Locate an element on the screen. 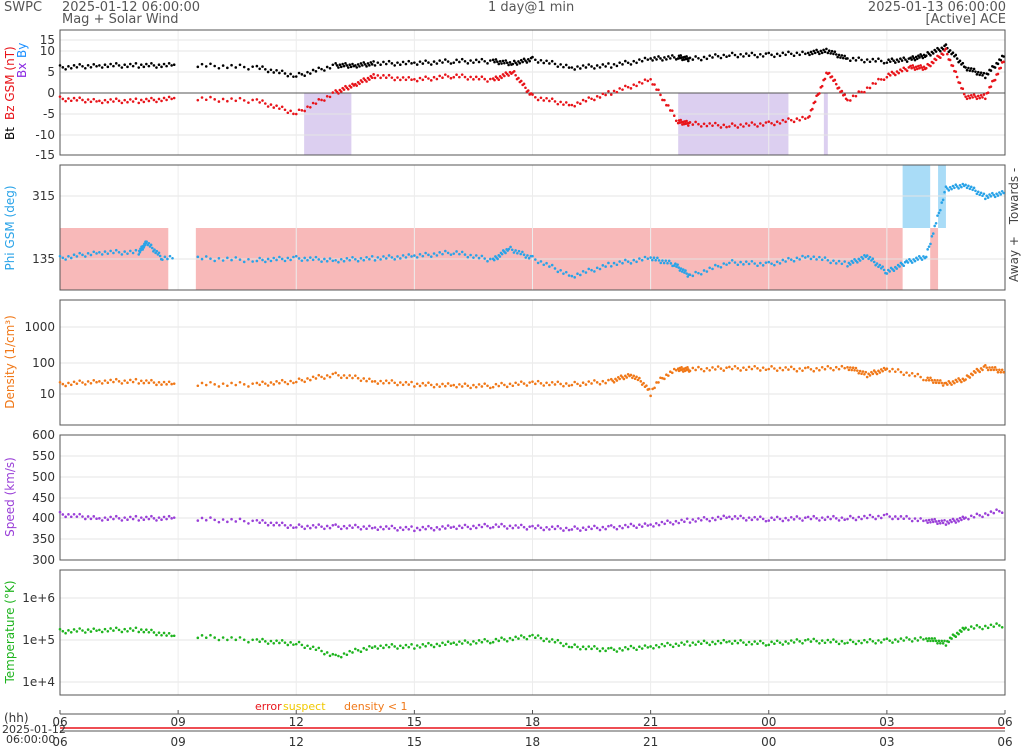 Image resolution: width=1024 pixels, height=748 pixels. time-axis-label: (hh) is located at coordinates (16, 718).